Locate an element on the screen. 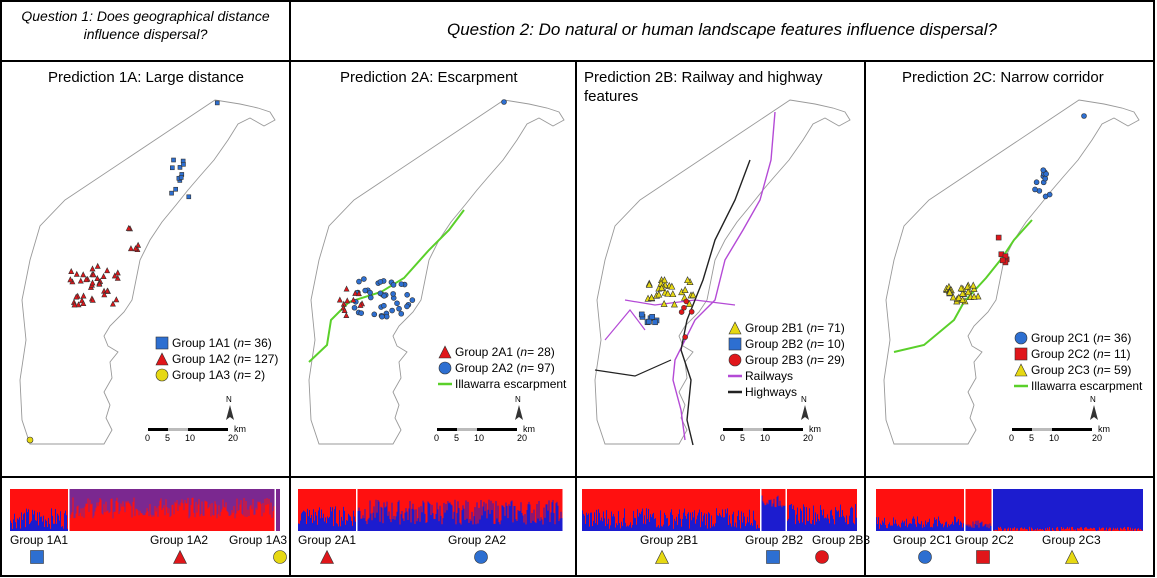 The image size is (1157, 578). group-mark is located at coordinates (925, 557).